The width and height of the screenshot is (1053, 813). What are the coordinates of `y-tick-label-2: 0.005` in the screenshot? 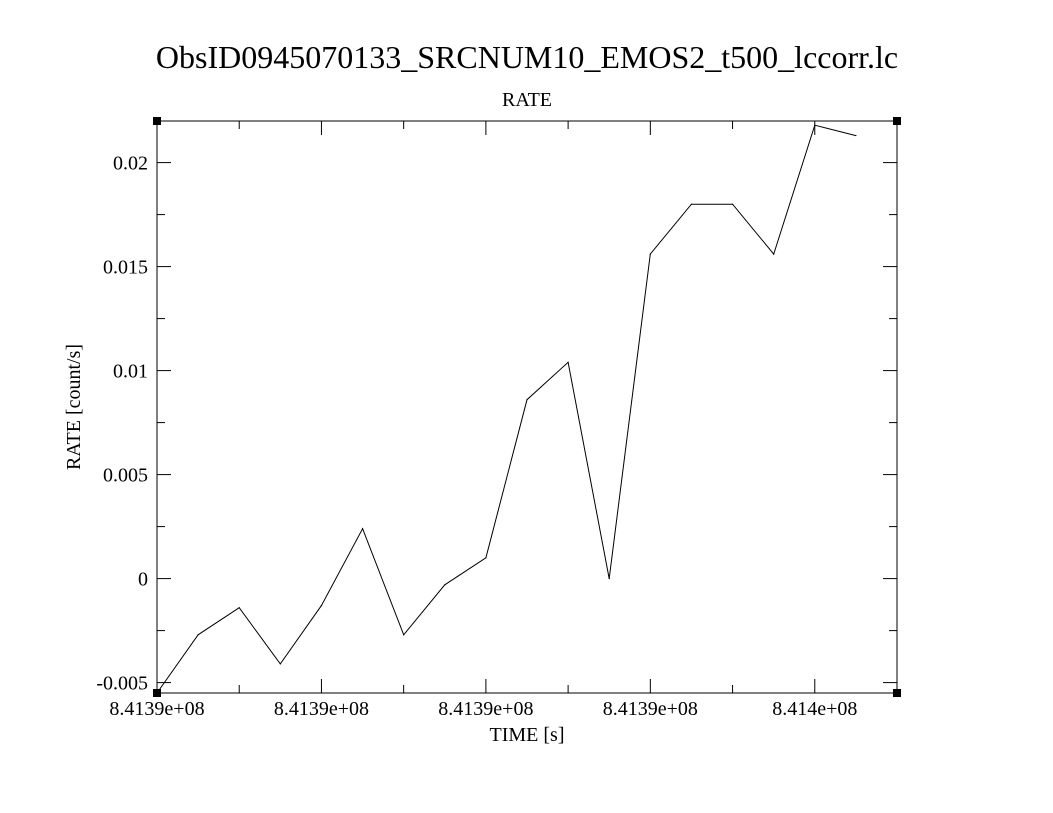 It's located at (125, 476).